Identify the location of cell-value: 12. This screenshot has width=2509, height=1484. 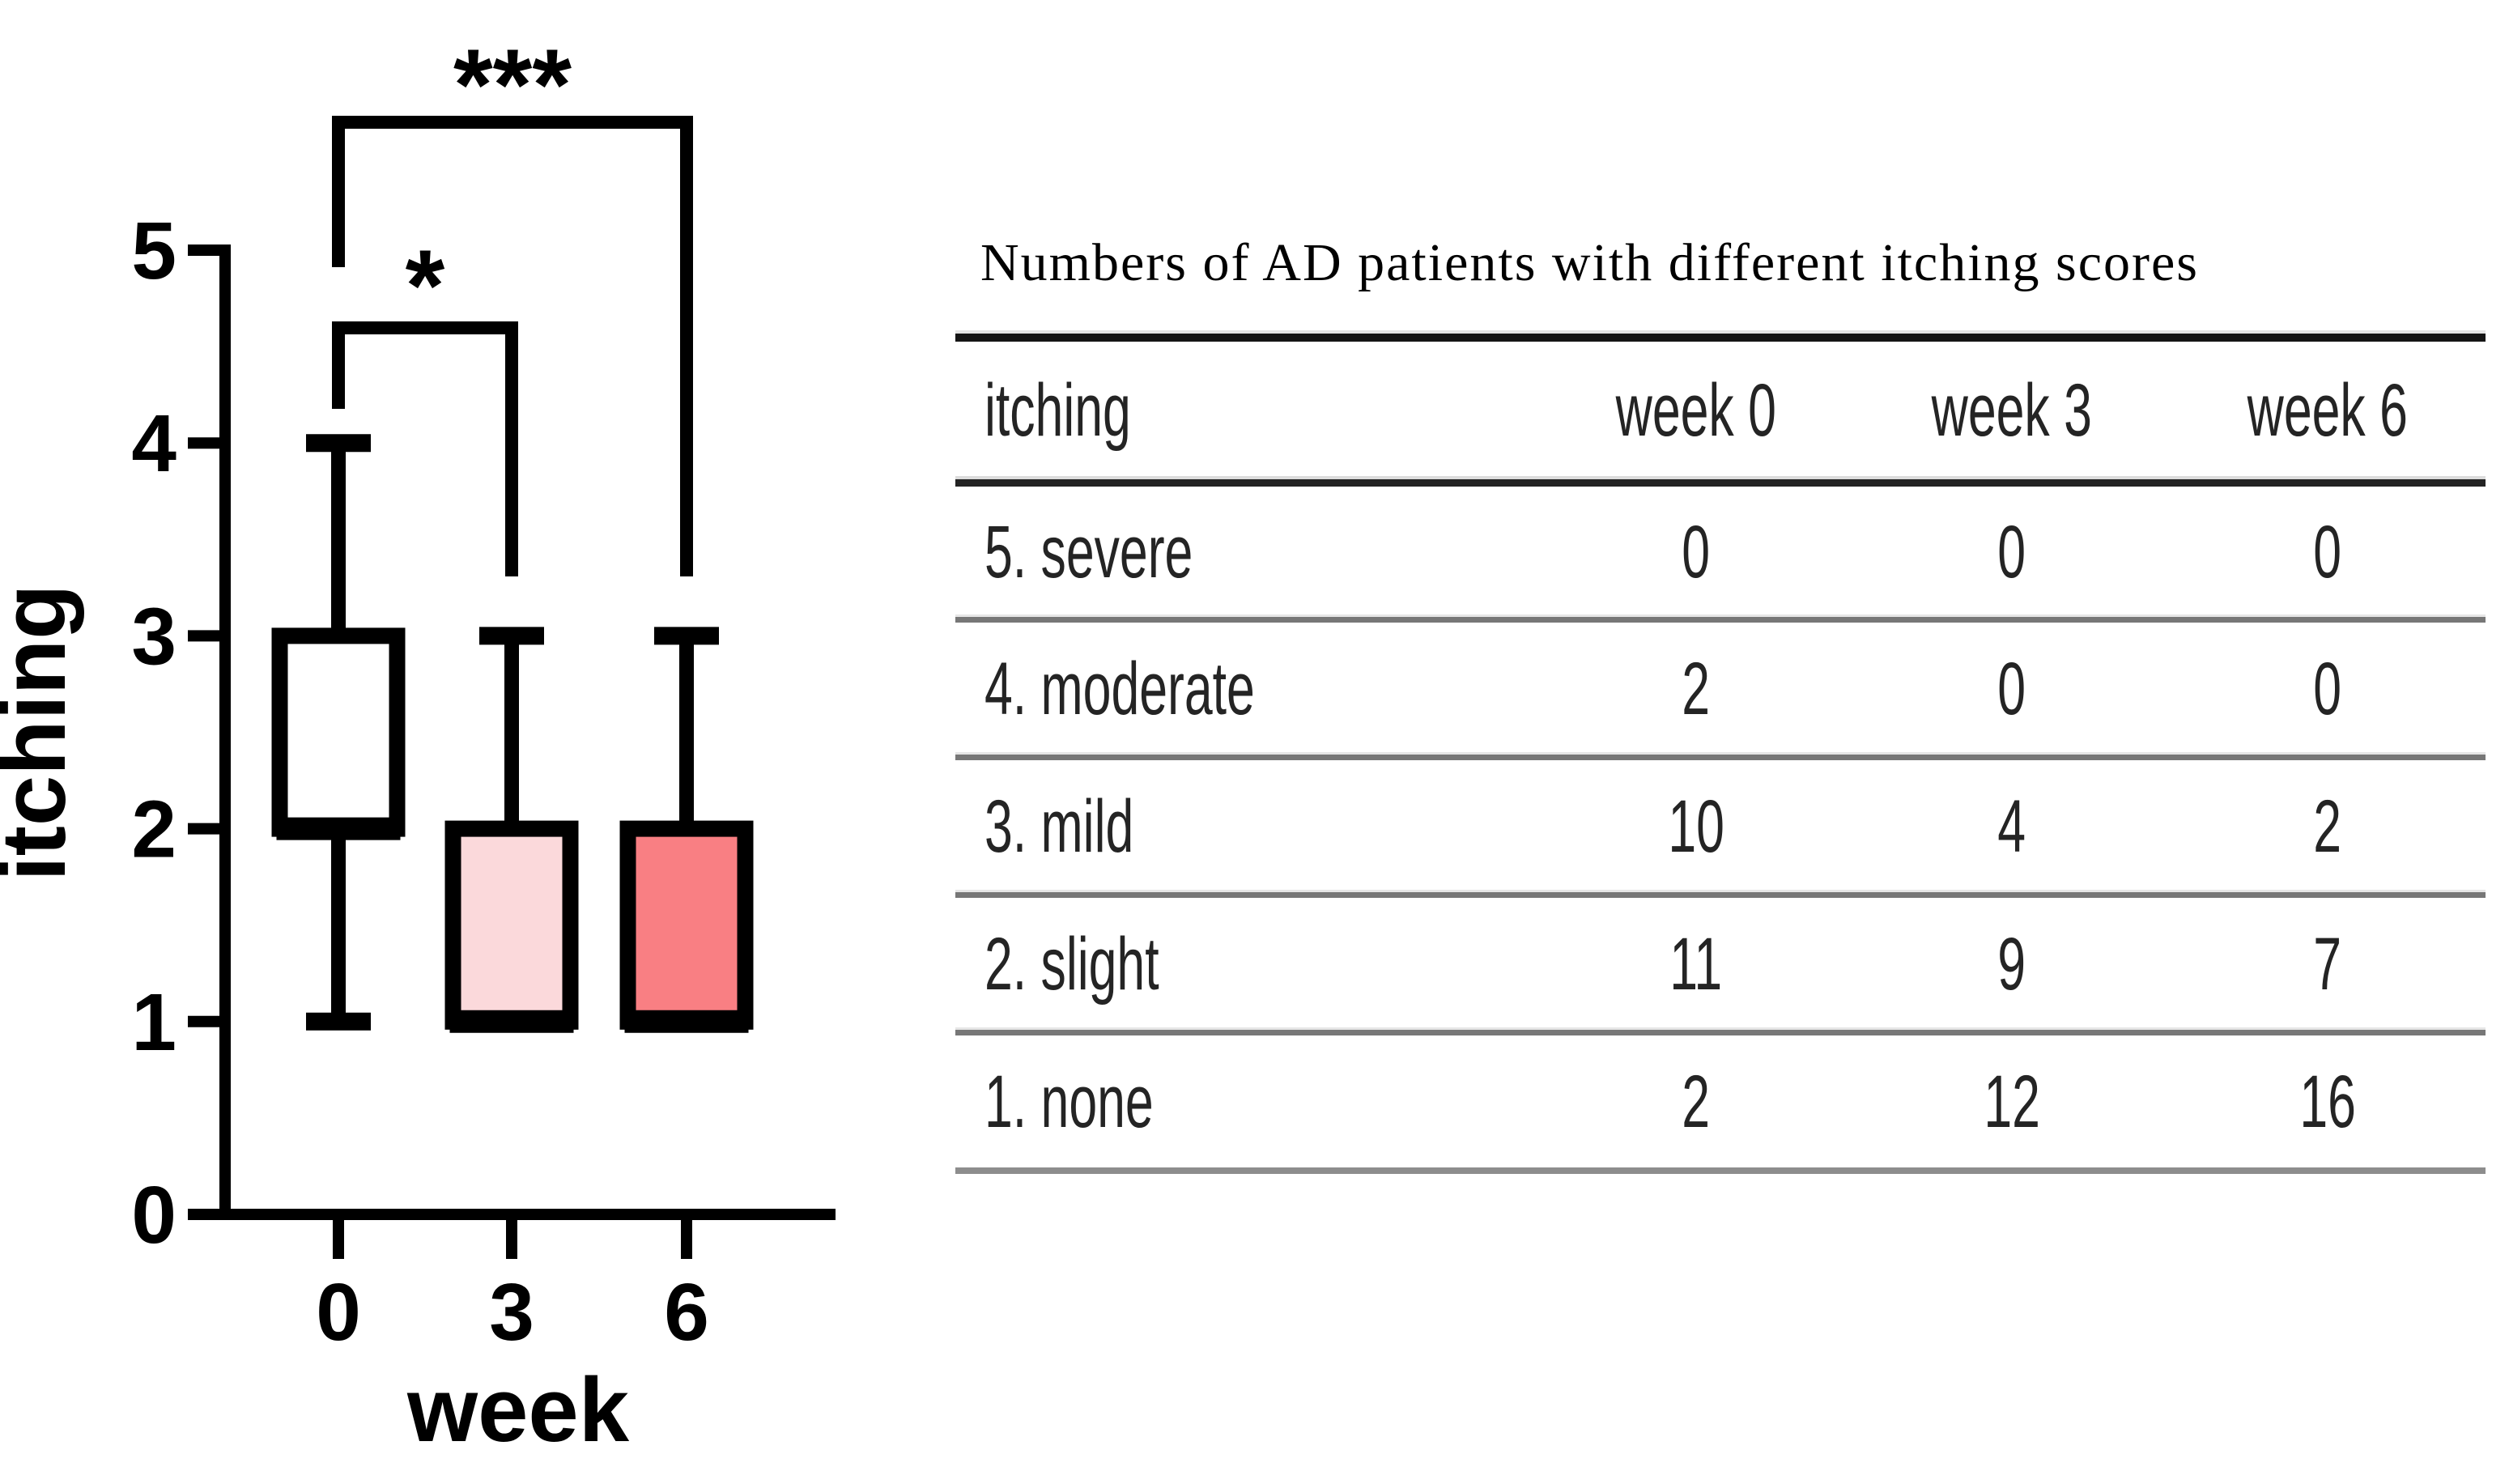
(2012, 1101).